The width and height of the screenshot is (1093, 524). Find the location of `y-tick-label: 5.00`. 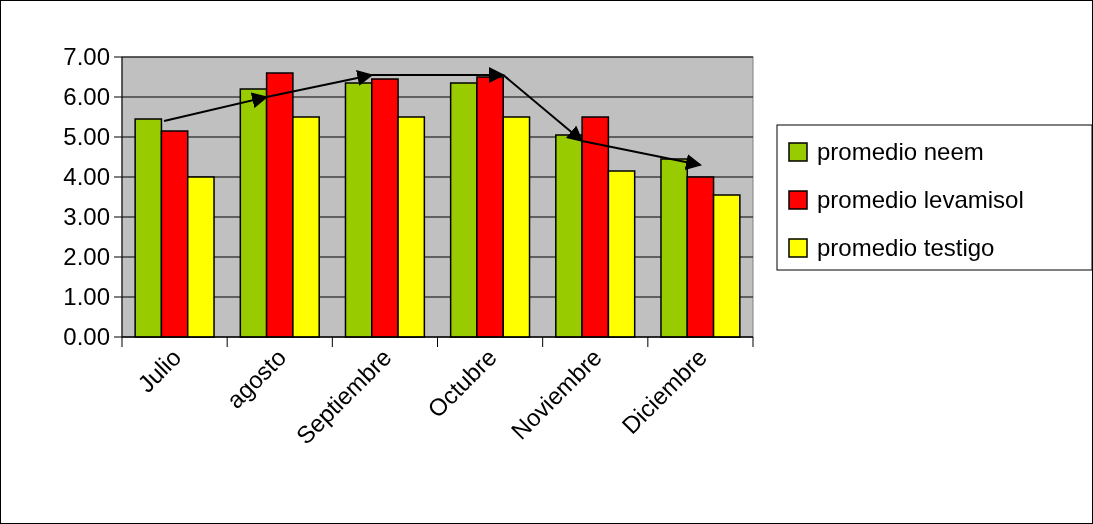

y-tick-label: 5.00 is located at coordinates (86, 137).